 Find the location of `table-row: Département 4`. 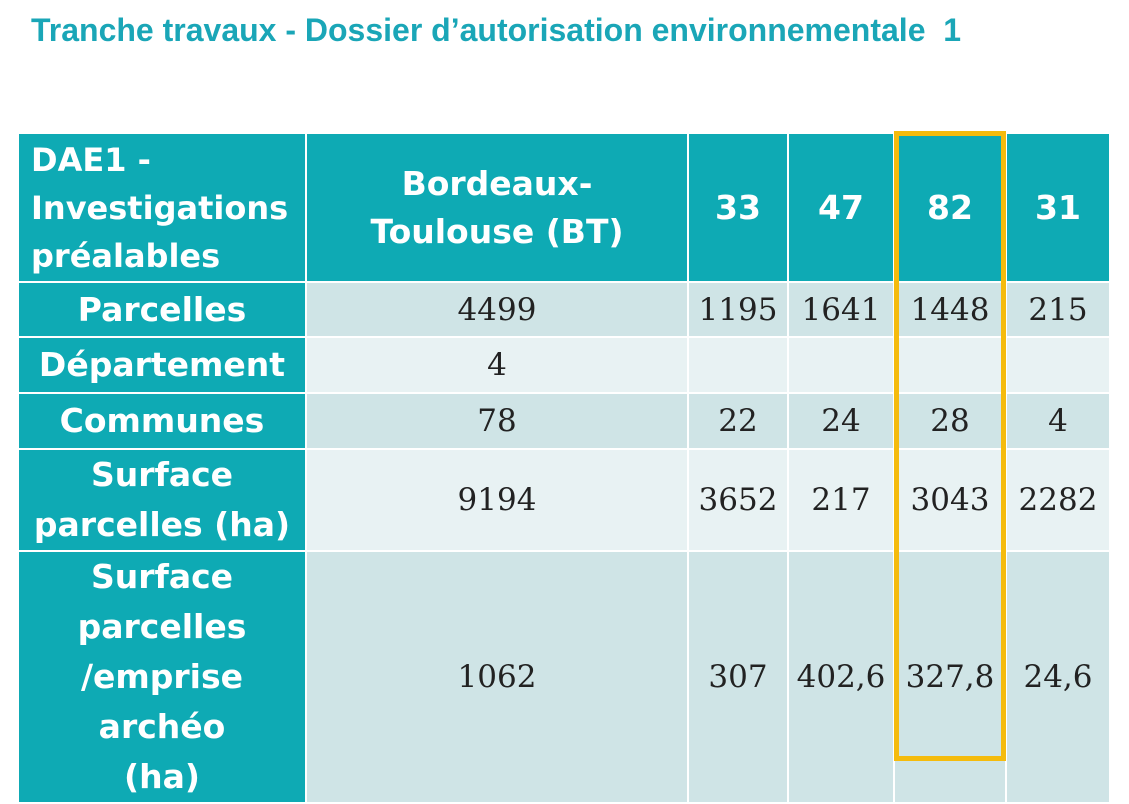

table-row: Département 4 is located at coordinates (564, 365).